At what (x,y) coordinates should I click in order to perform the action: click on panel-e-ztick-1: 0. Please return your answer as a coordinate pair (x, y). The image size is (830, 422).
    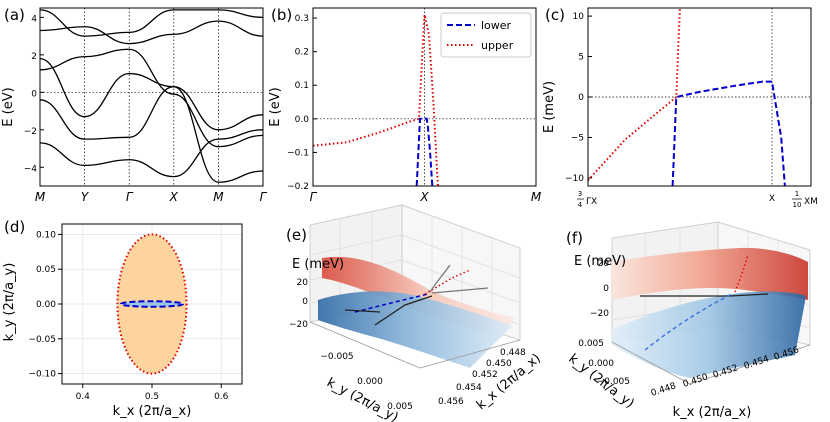
    Looking at the image, I should click on (305, 302).